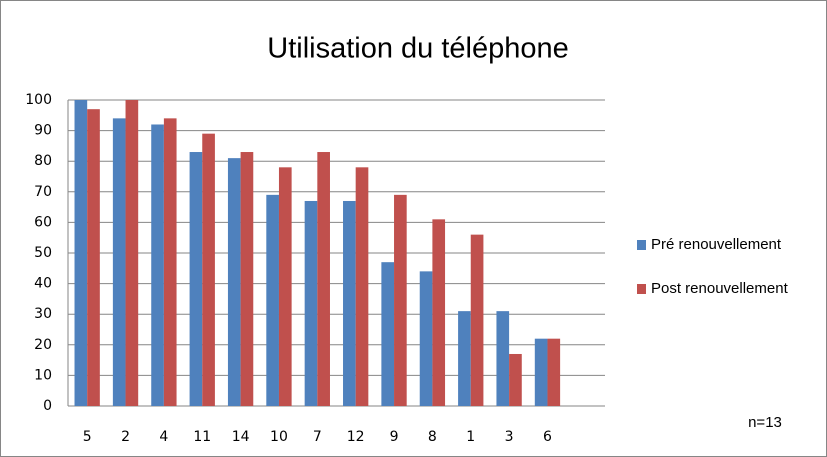  I want to click on y-tick-label: 50, so click(43, 253).